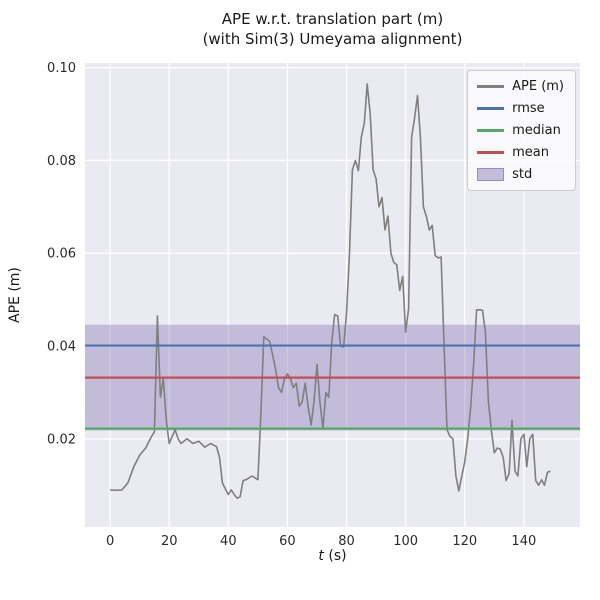 The width and height of the screenshot is (600, 600). I want to click on median-line-swatch, so click(491, 130).